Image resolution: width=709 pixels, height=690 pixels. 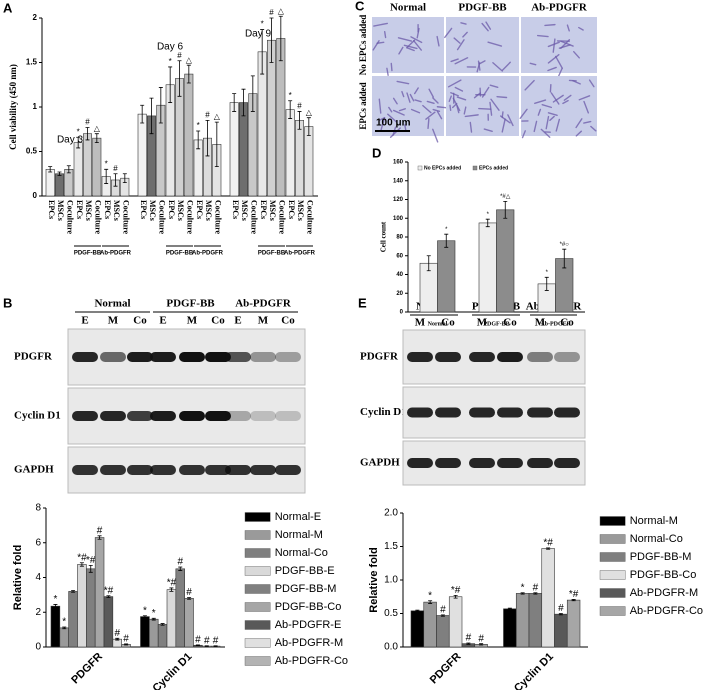 What do you see at coordinates (547, 273) in the screenshot?
I see `significance-mark: *` at bounding box center [547, 273].